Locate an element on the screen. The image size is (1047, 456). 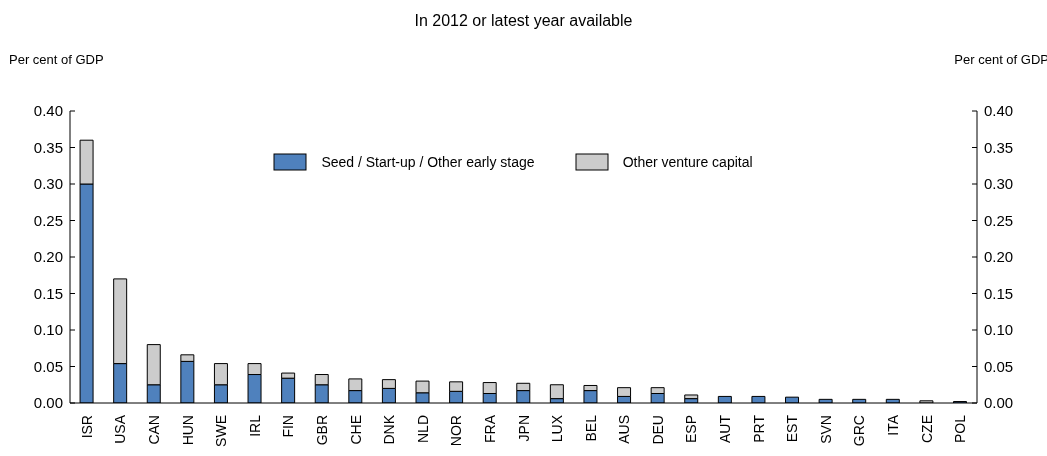
x-tick-label: ISR is located at coordinates (86, 427).